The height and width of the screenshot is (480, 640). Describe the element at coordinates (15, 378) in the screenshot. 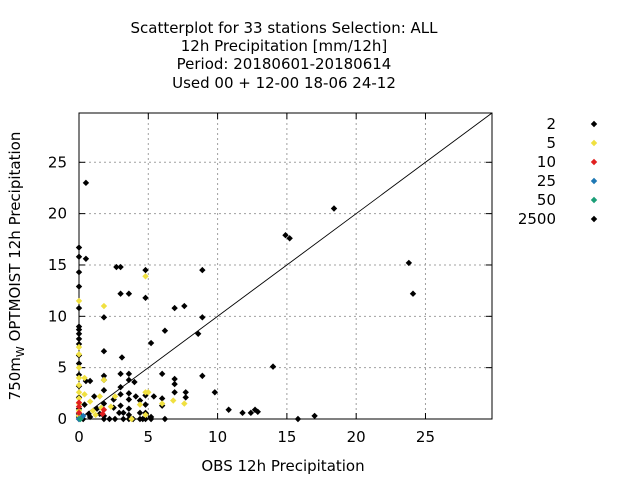

I see `y-axis-label-main: 750m` at that location.